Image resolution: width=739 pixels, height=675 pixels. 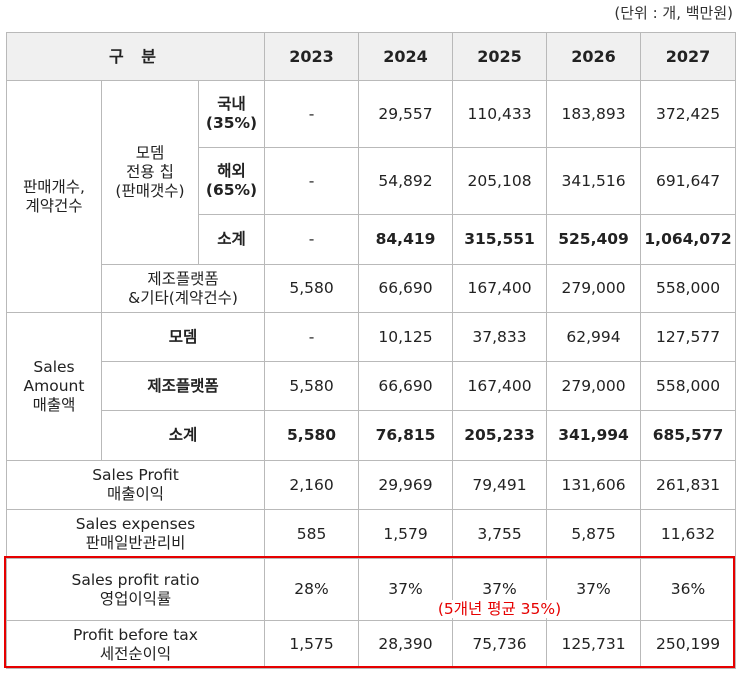 I want to click on group-sales-count: 판매개수, 계약건수, so click(x=54, y=196).